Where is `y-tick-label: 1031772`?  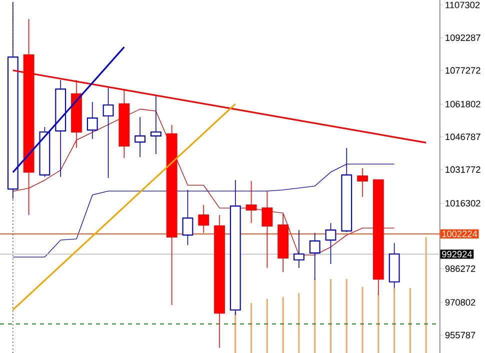 y-tick-label: 1031772 is located at coordinates (463, 169).